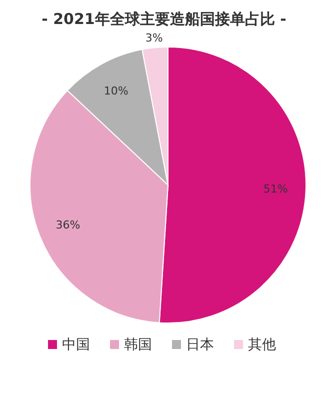 This screenshot has width=328, height=400. I want to click on legend-label: 韩国, so click(138, 345).